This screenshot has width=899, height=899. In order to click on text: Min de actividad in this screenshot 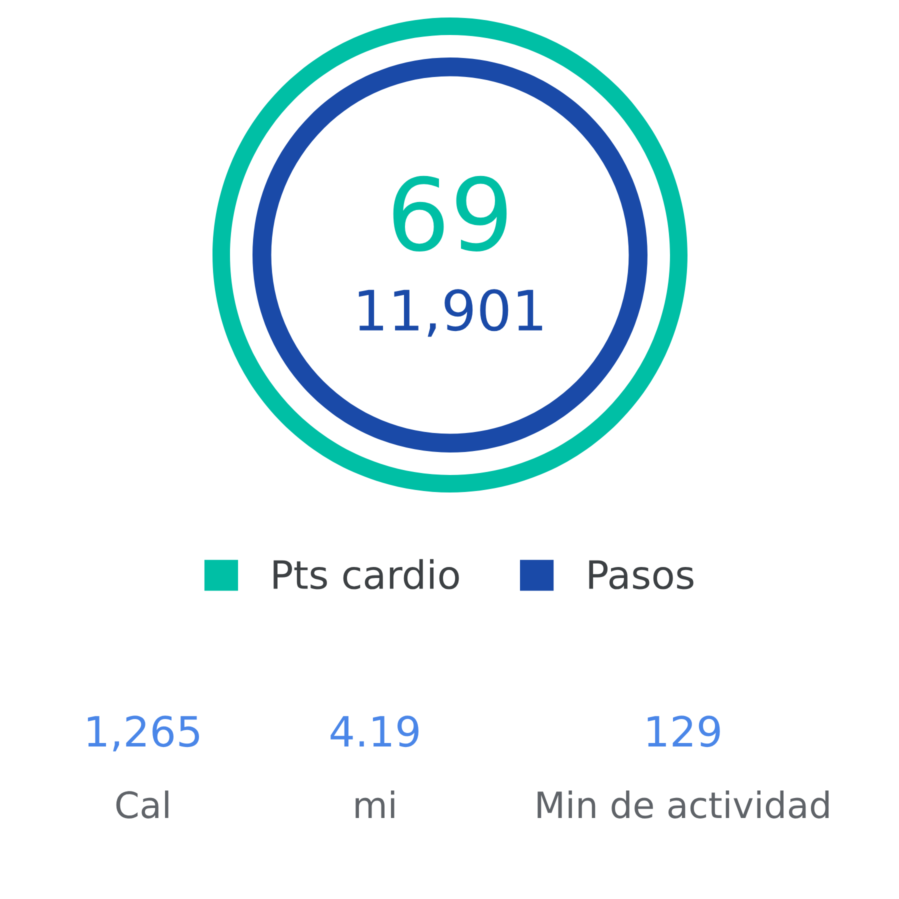, I will do `click(683, 804)`.